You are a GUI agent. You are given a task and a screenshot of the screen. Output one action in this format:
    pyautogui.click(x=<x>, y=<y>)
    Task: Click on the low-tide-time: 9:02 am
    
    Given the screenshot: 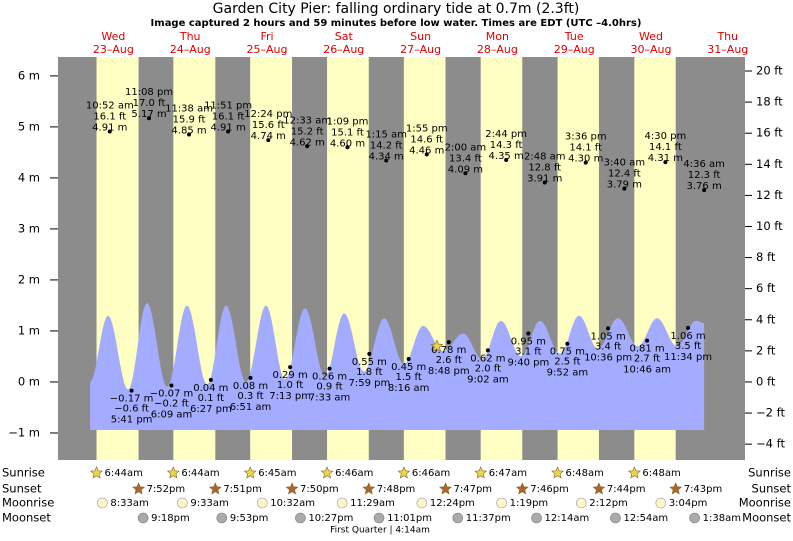 What is the action you would take?
    pyautogui.click(x=488, y=379)
    